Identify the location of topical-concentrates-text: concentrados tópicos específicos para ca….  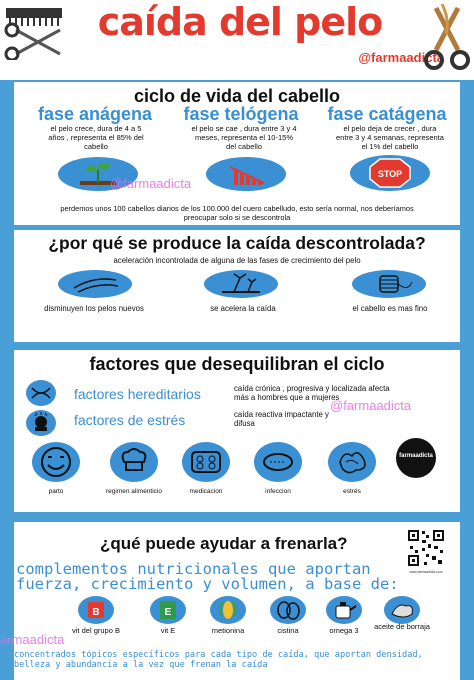
(218, 660).